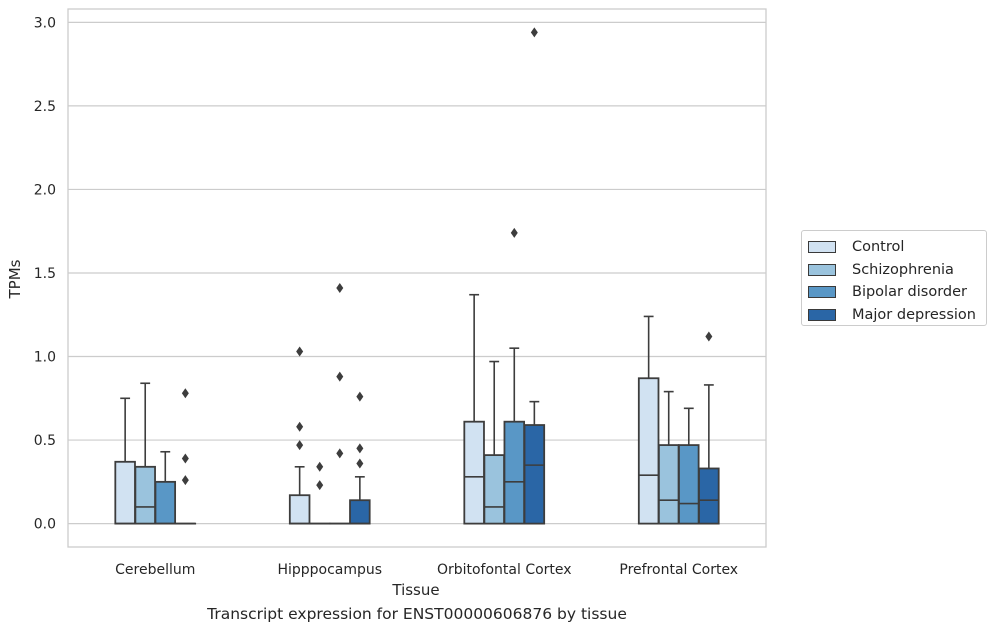  I want to click on y-tick-label: 0.5, so click(45, 441).